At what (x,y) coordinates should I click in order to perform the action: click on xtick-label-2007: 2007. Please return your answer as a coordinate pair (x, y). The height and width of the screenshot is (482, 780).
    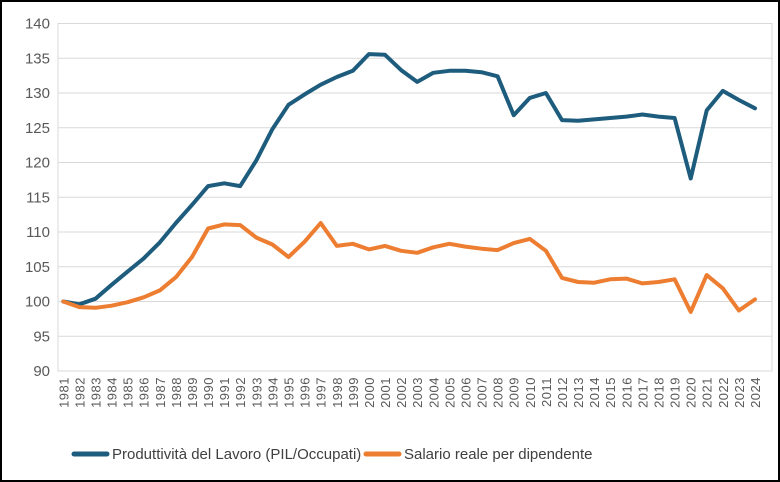
    Looking at the image, I should click on (482, 392).